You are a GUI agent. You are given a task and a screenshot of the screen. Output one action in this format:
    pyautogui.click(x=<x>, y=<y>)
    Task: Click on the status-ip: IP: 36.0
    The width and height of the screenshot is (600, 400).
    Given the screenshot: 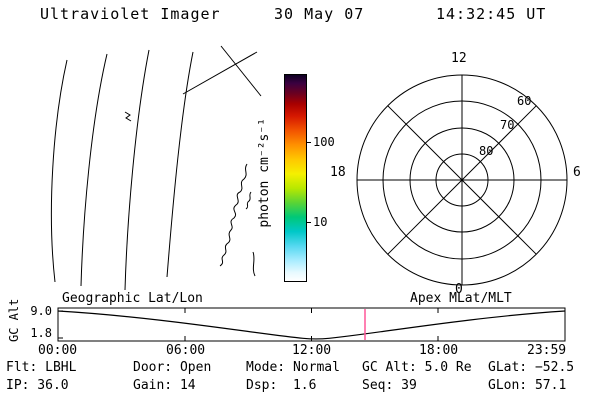 What is the action you would take?
    pyautogui.click(x=37, y=385)
    